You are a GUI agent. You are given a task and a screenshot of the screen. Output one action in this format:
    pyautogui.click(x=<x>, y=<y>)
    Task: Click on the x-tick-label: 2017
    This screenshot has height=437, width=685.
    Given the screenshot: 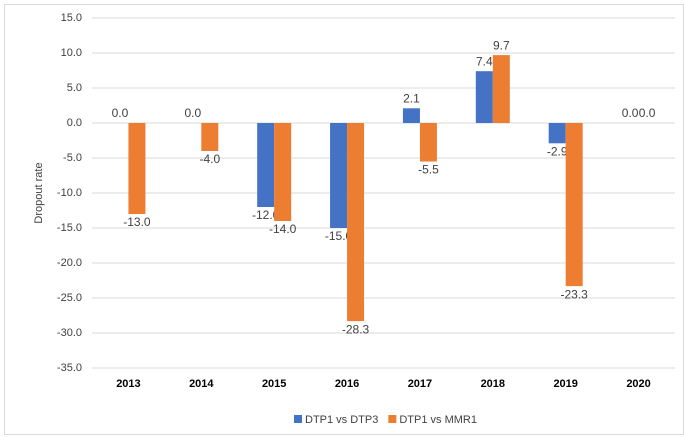 What is the action you would take?
    pyautogui.click(x=420, y=384)
    